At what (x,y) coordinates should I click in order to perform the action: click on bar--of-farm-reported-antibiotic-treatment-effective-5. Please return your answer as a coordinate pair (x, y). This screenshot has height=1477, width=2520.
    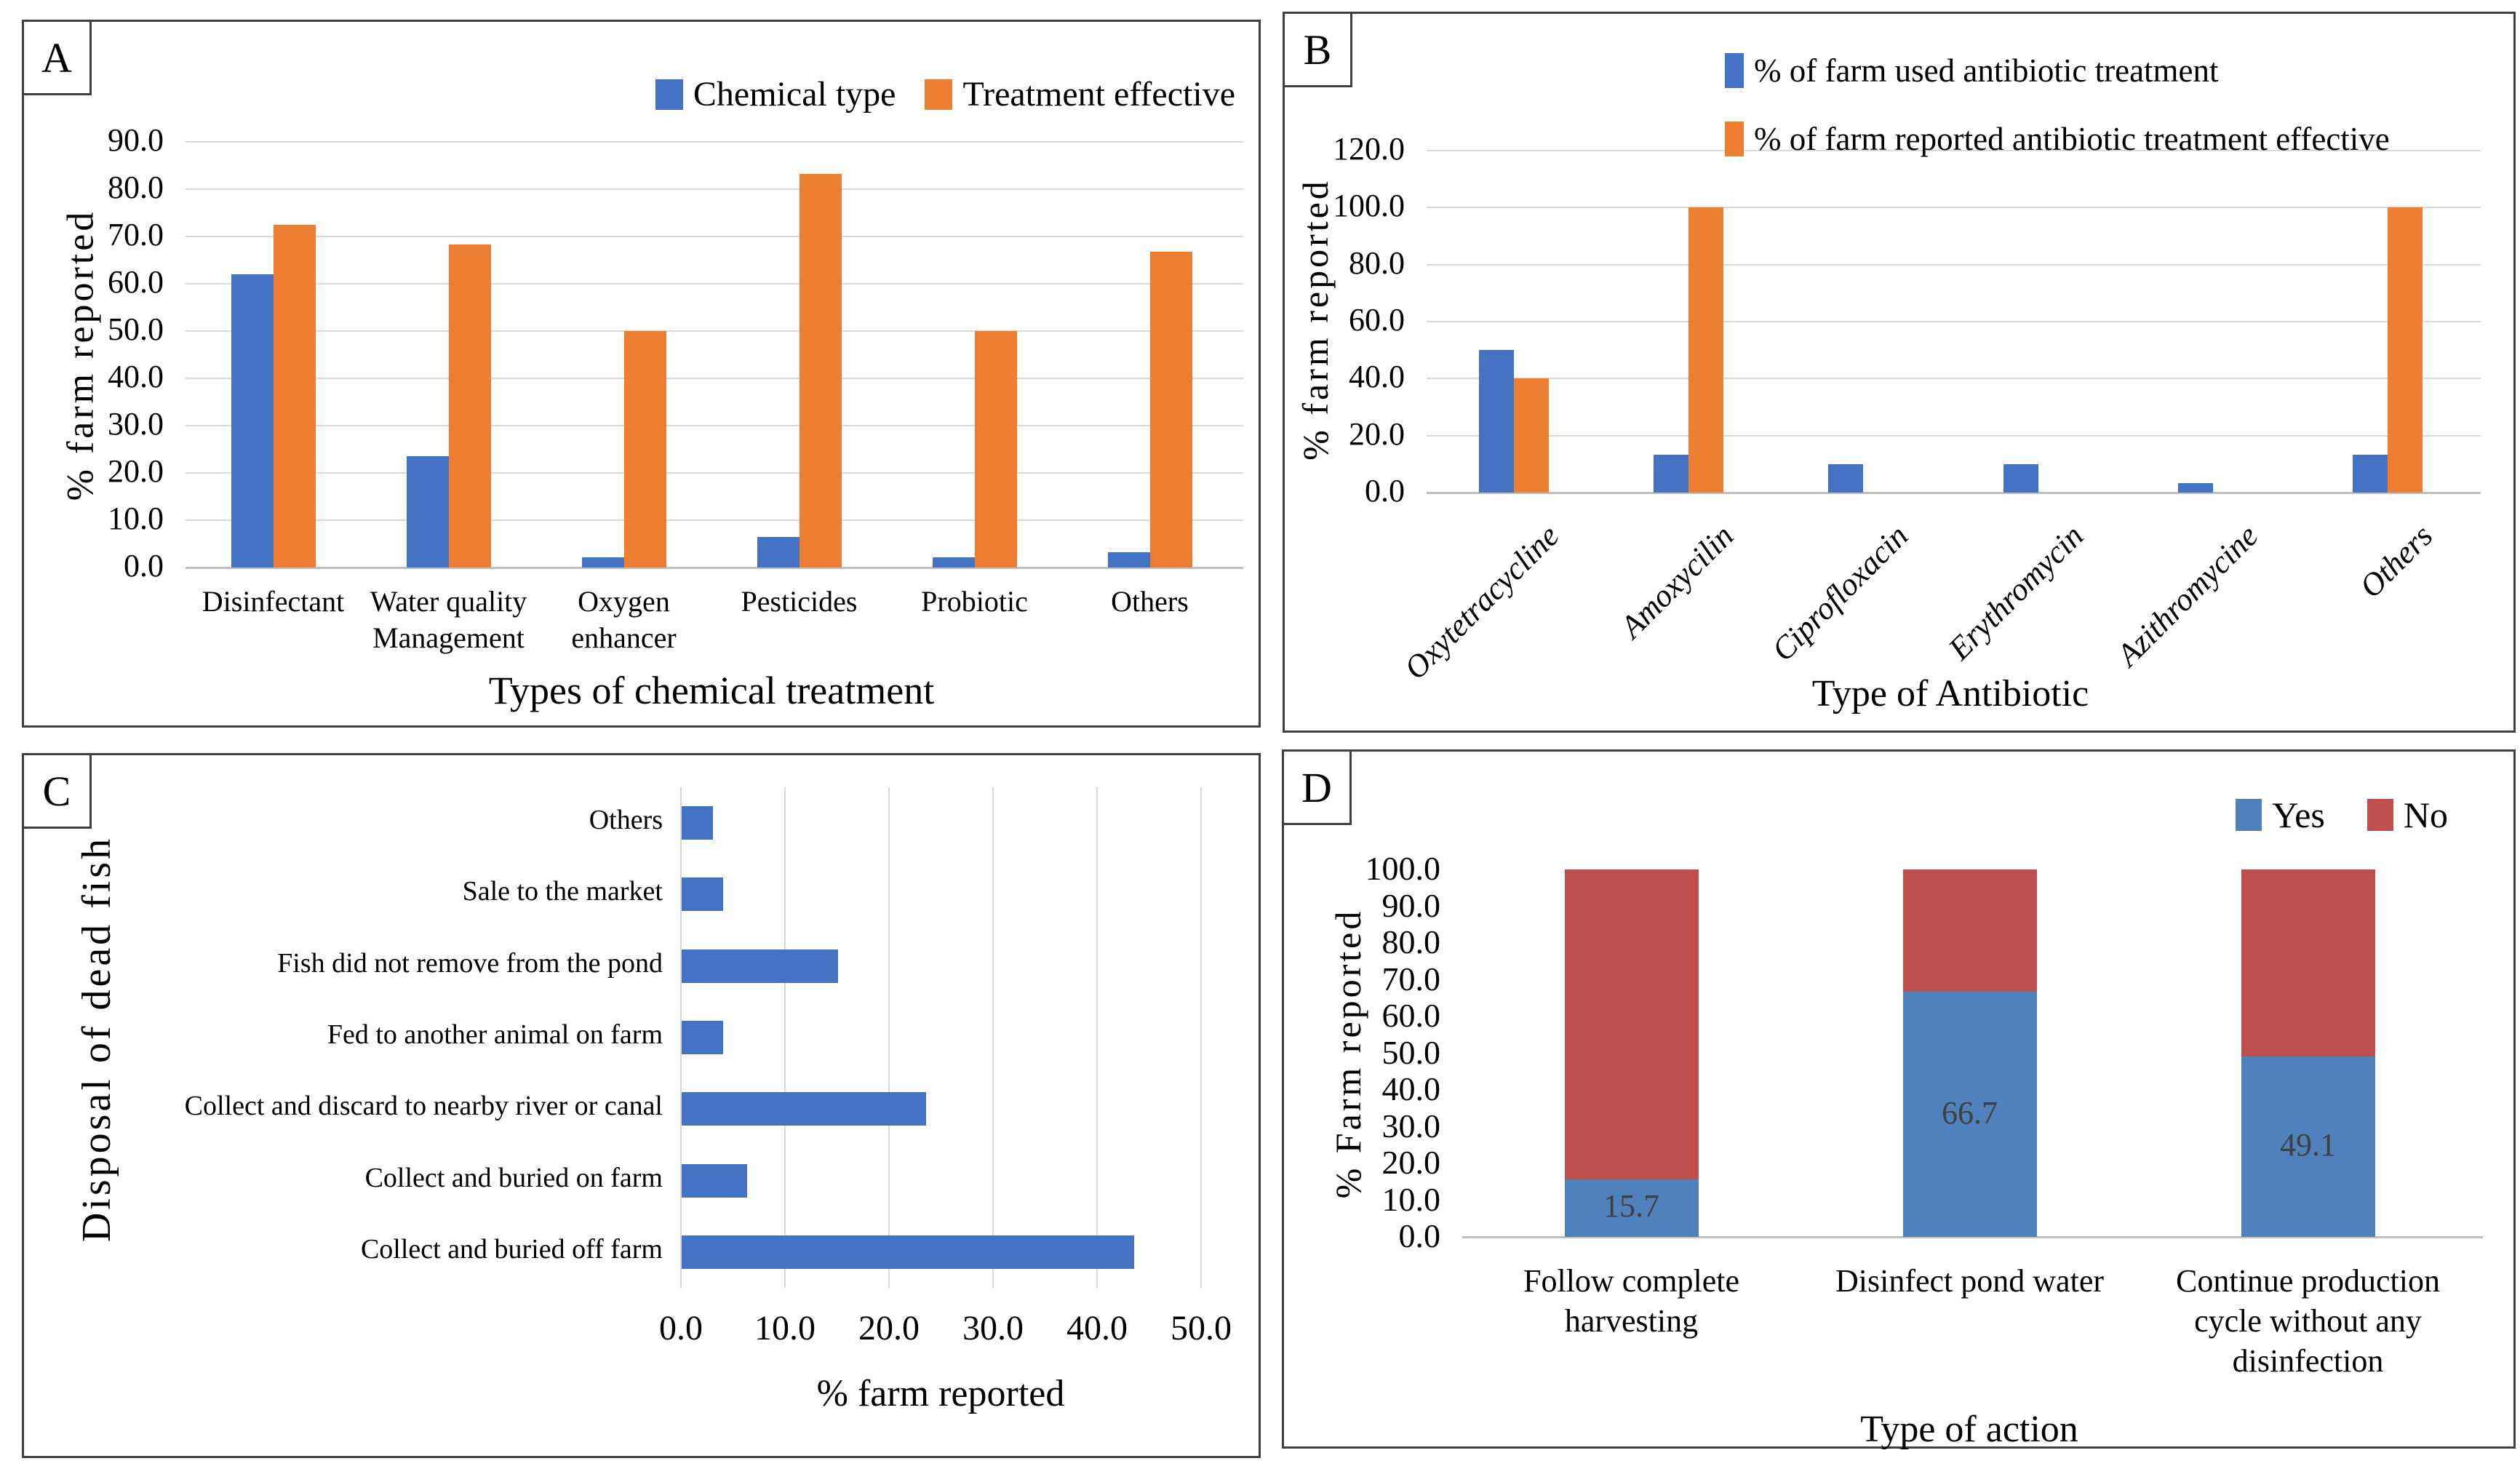
    Looking at the image, I should click on (2405, 350).